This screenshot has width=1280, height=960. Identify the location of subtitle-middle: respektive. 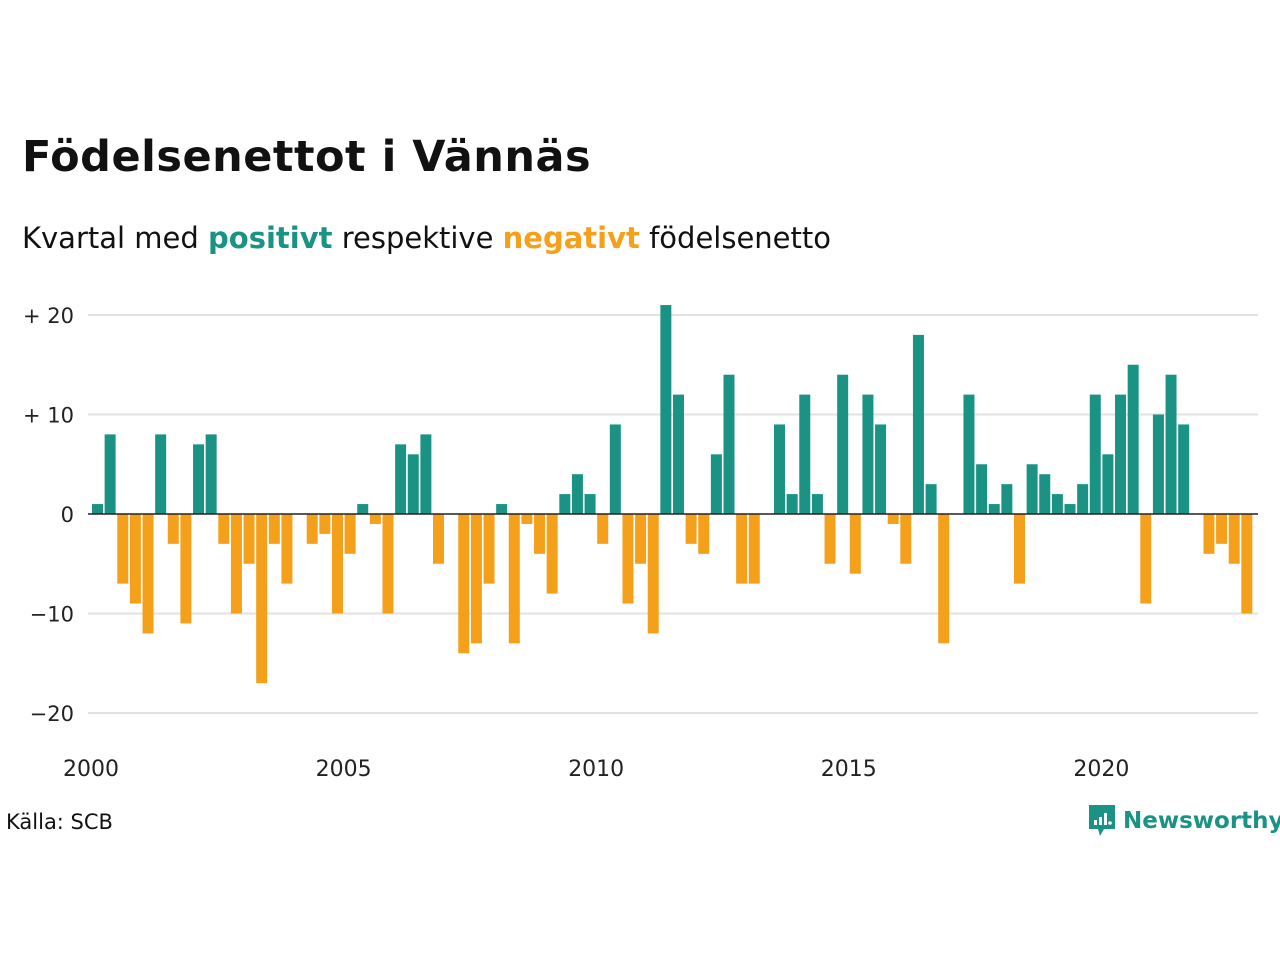
(417, 238).